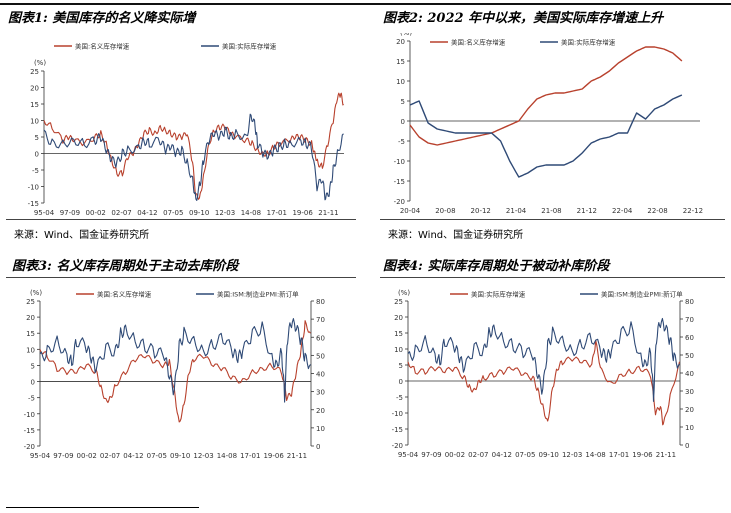 This screenshot has height=513, width=731. I want to click on top-rule, so click(365, 4).